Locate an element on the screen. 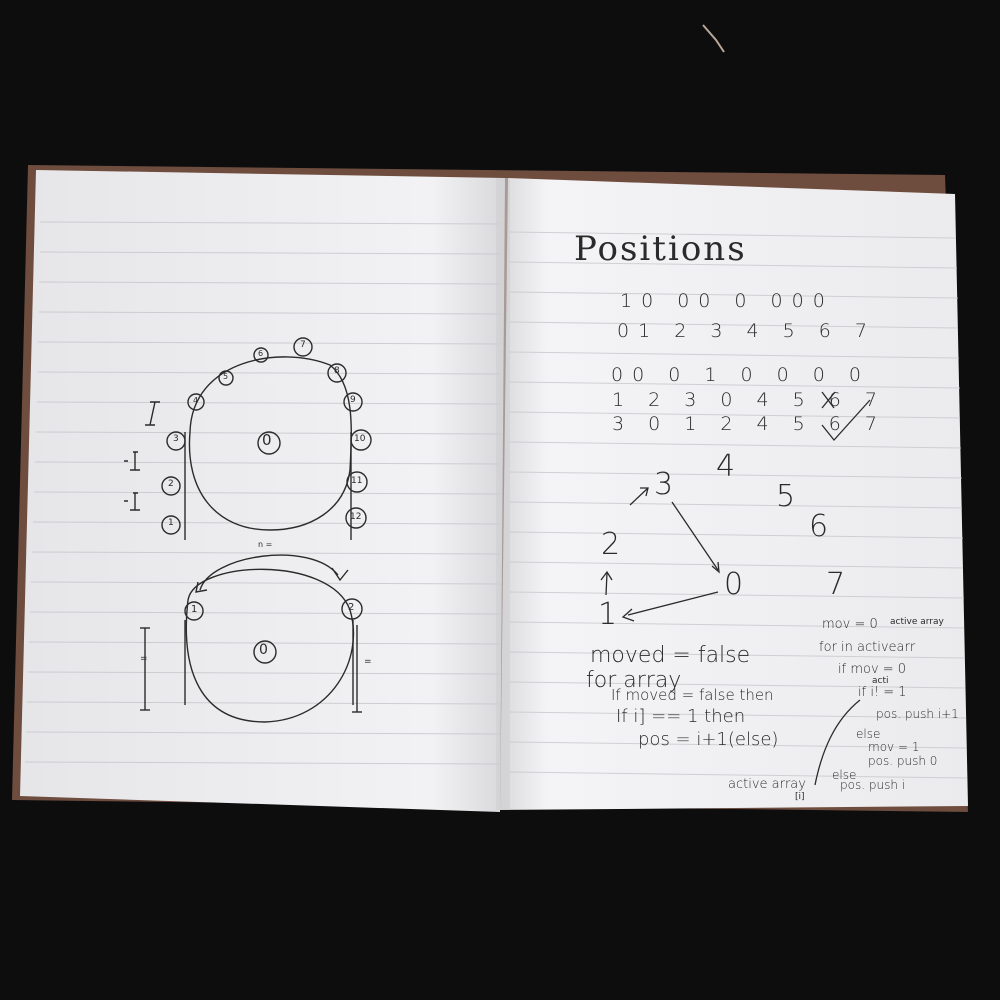 The height and width of the screenshot is (1000, 1000). bottom-num-2: 2 is located at coordinates (351, 607).